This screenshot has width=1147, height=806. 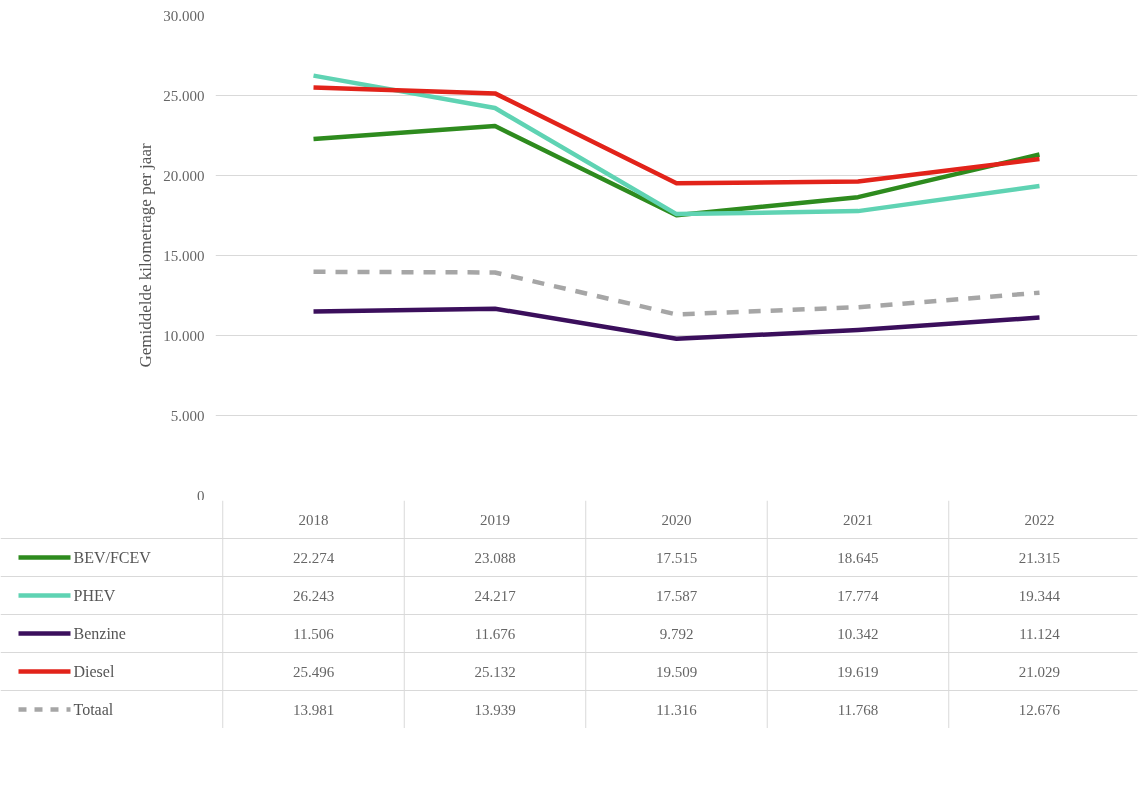 I want to click on data-label: 18.645, so click(x=858, y=557).